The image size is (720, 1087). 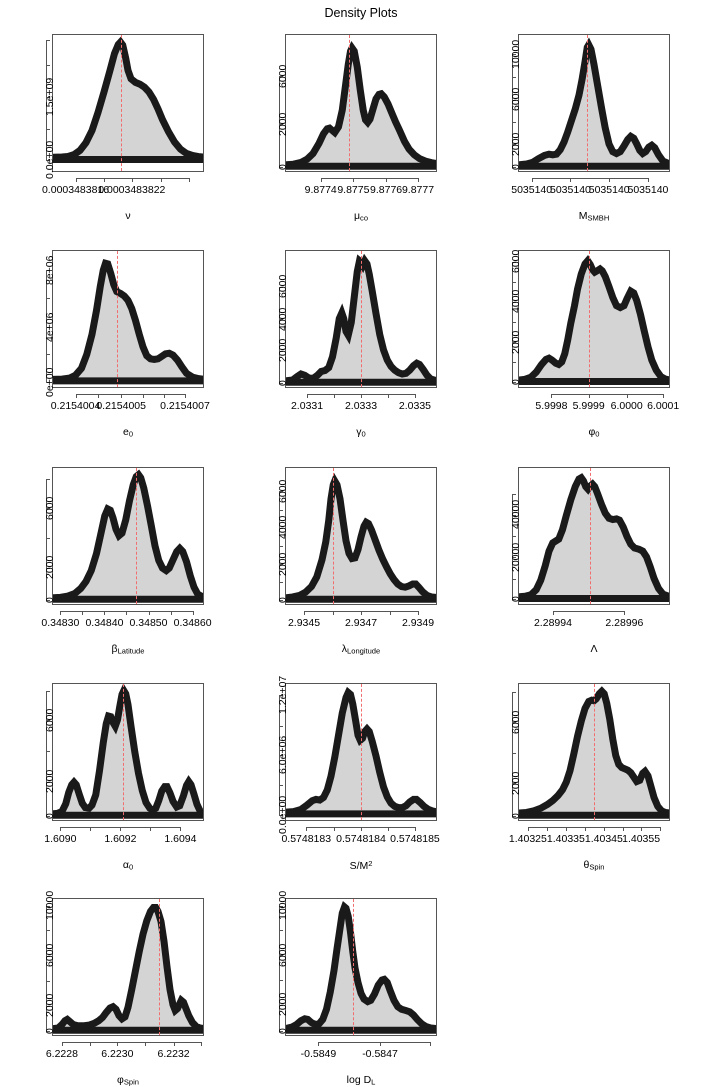 I want to click on x-tick-label-phi_spin: 6.2228, so click(x=61, y=1054).